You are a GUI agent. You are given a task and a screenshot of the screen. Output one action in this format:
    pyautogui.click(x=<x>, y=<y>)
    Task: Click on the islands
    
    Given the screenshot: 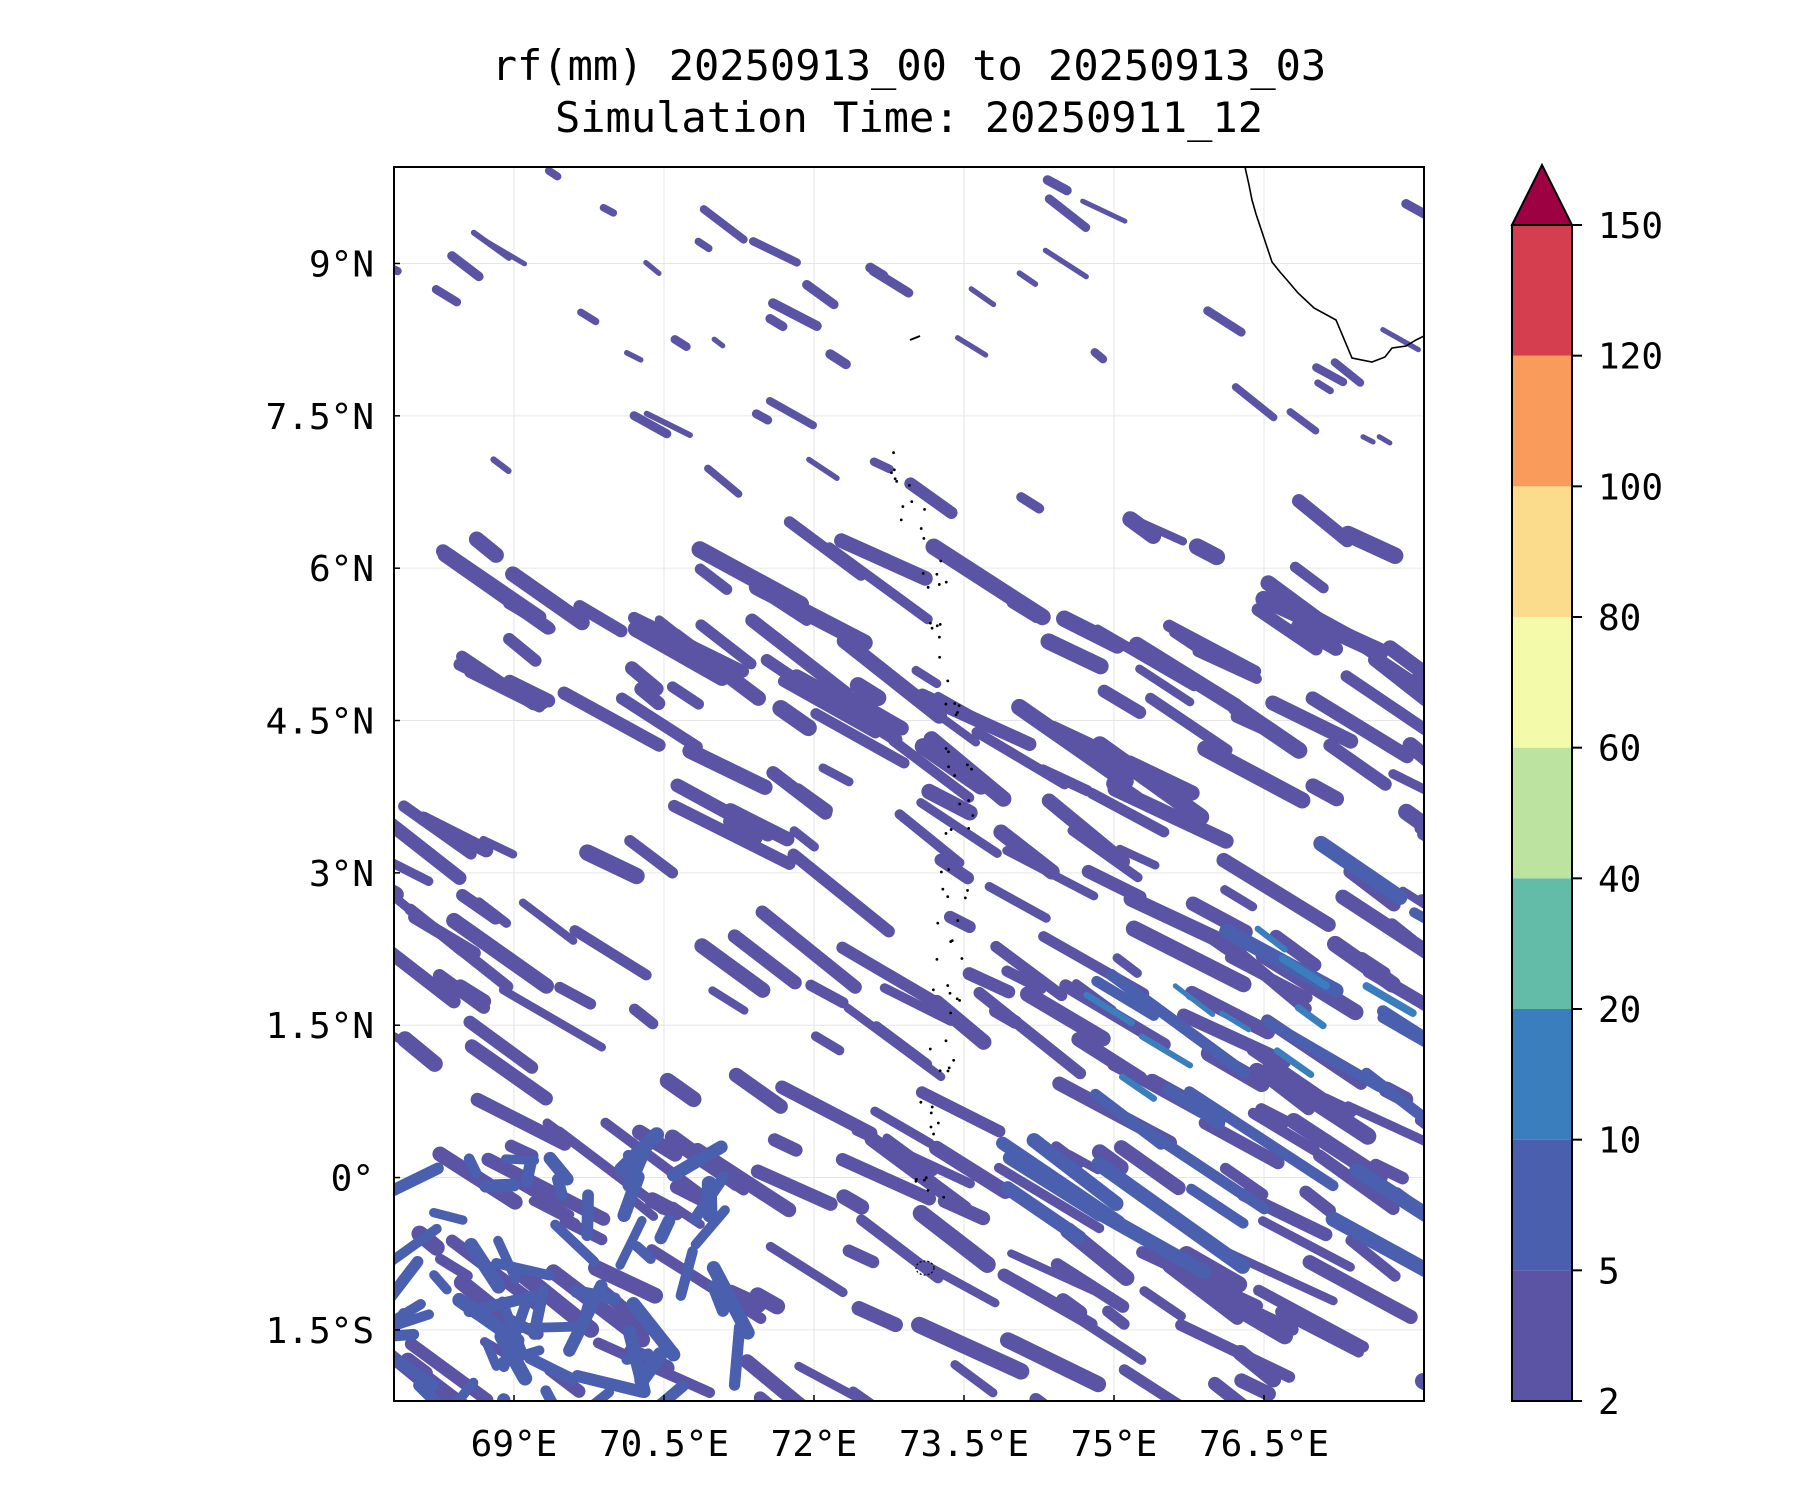 What is the action you would take?
    pyautogui.click(x=932, y=805)
    